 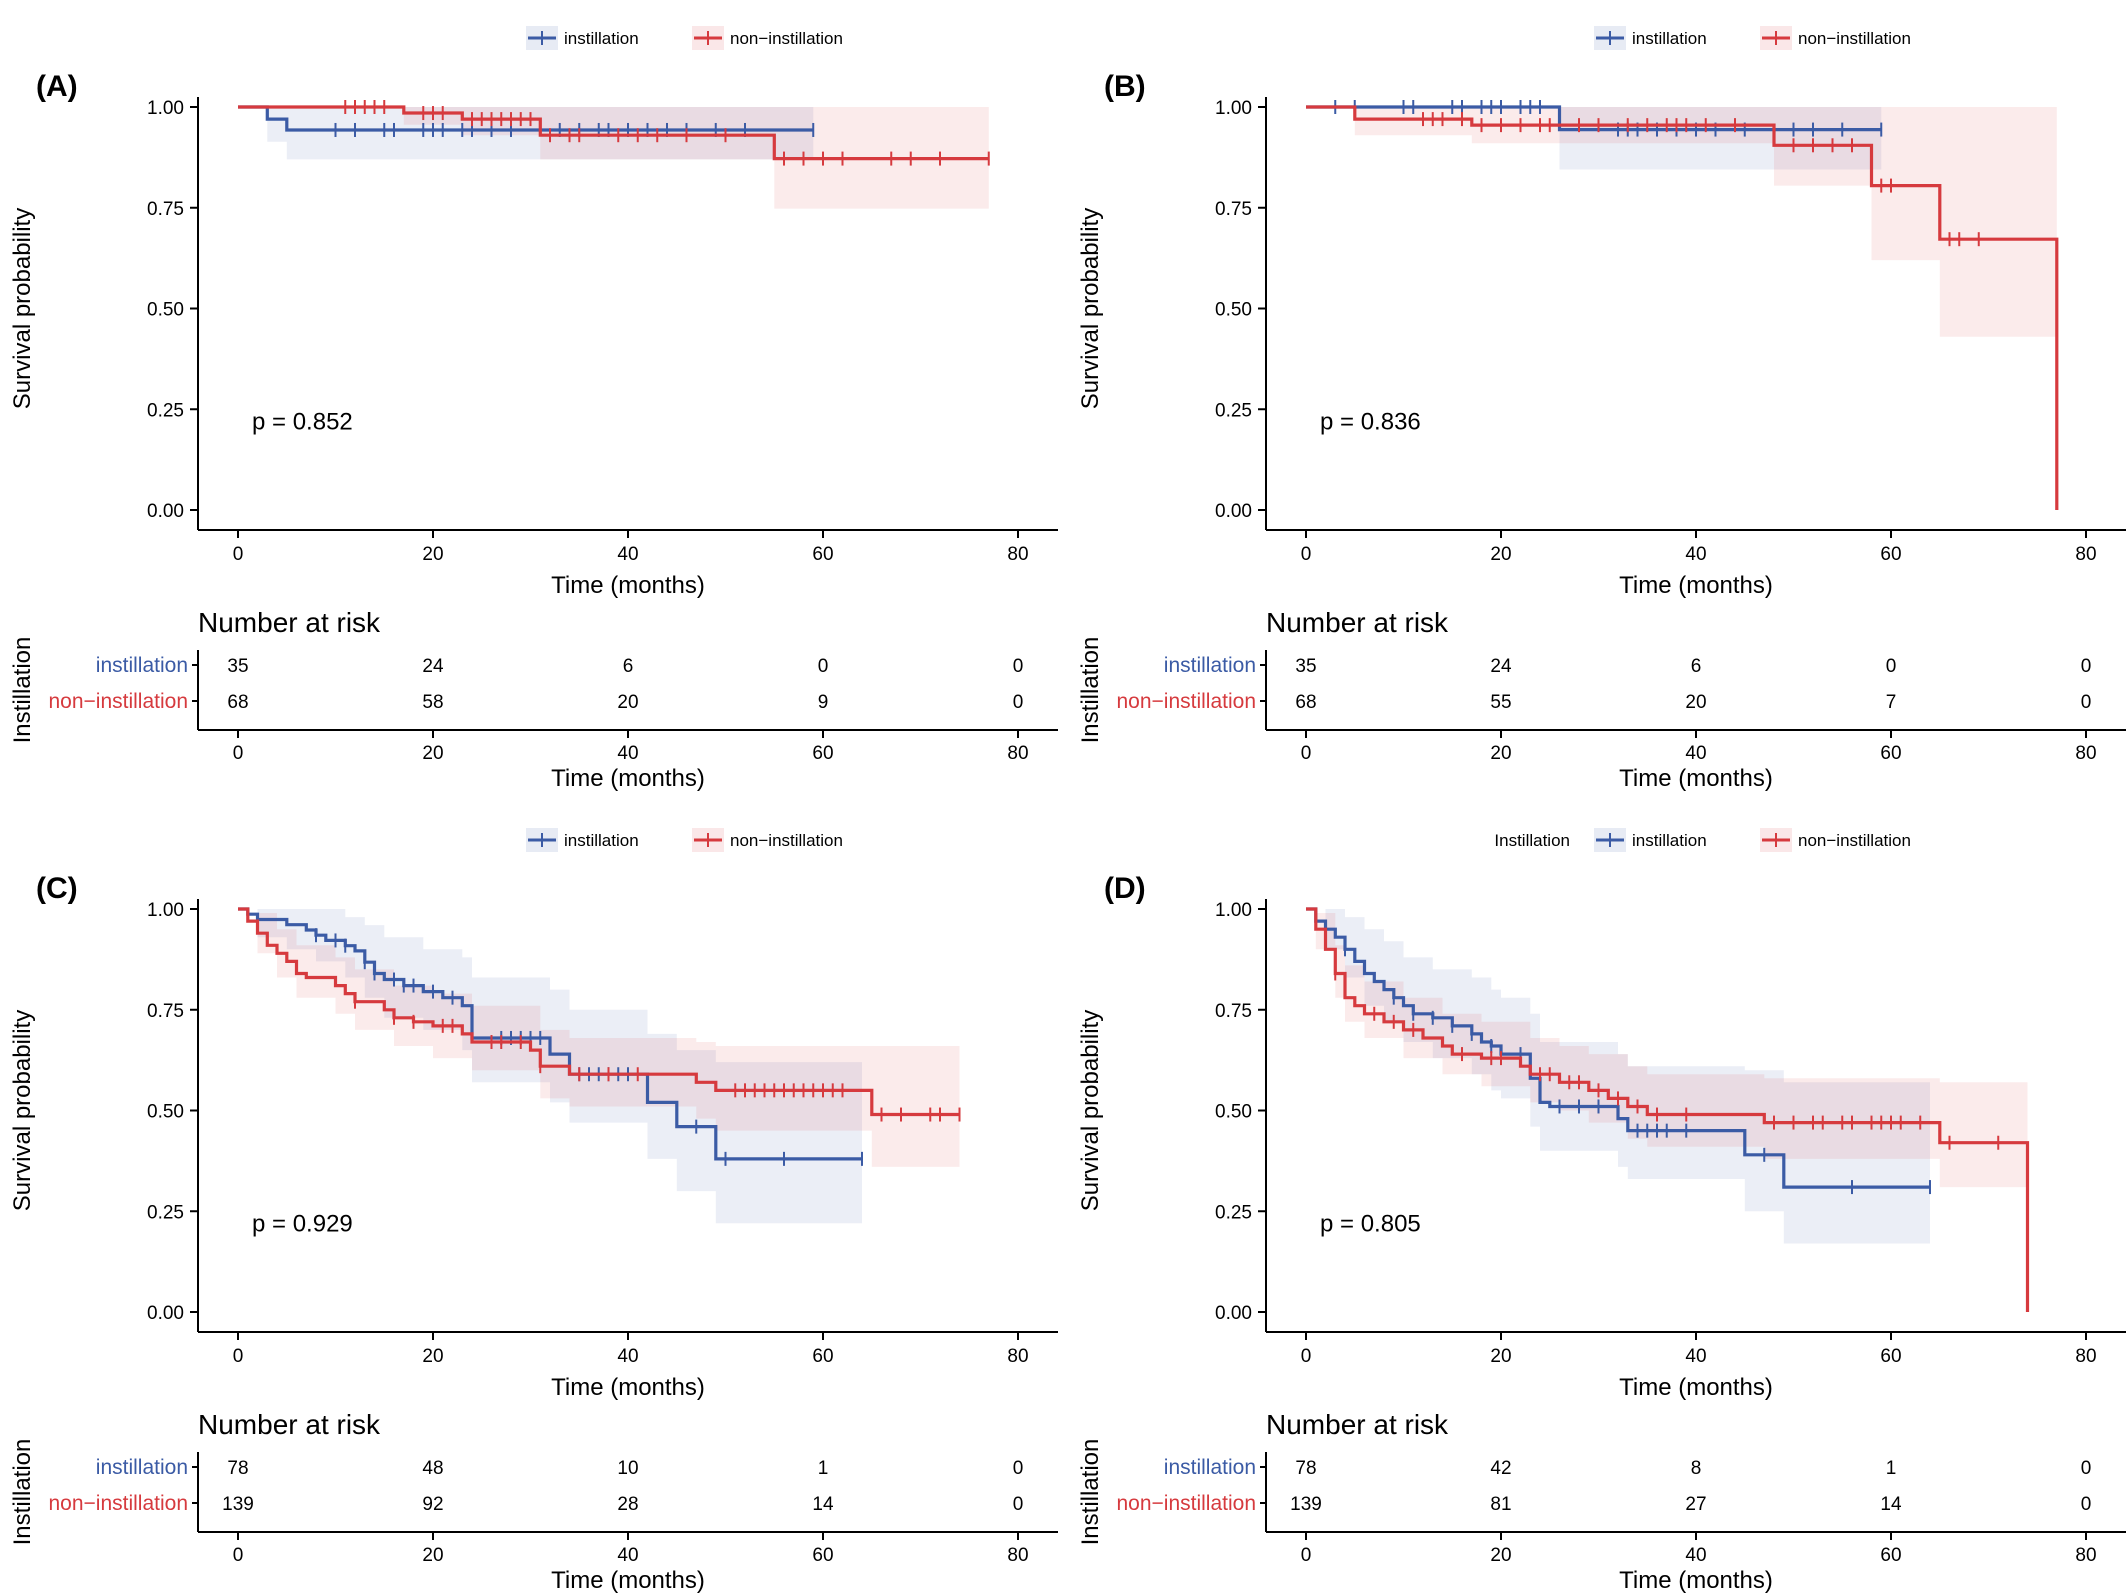 What do you see at coordinates (432, 1504) in the screenshot?
I see `risk-value: 92` at bounding box center [432, 1504].